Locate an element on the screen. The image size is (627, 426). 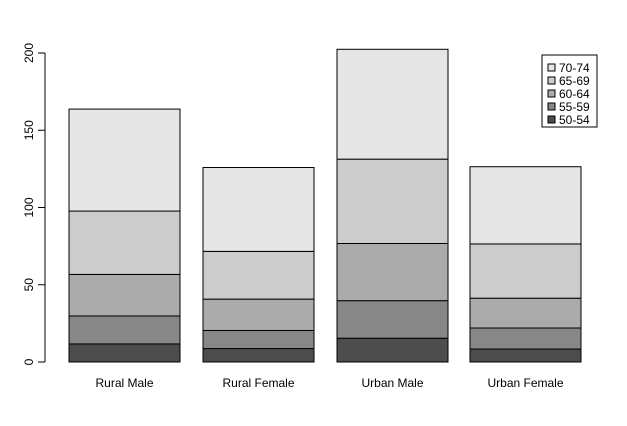
x-category-label: Urban Female is located at coordinates (525, 383).